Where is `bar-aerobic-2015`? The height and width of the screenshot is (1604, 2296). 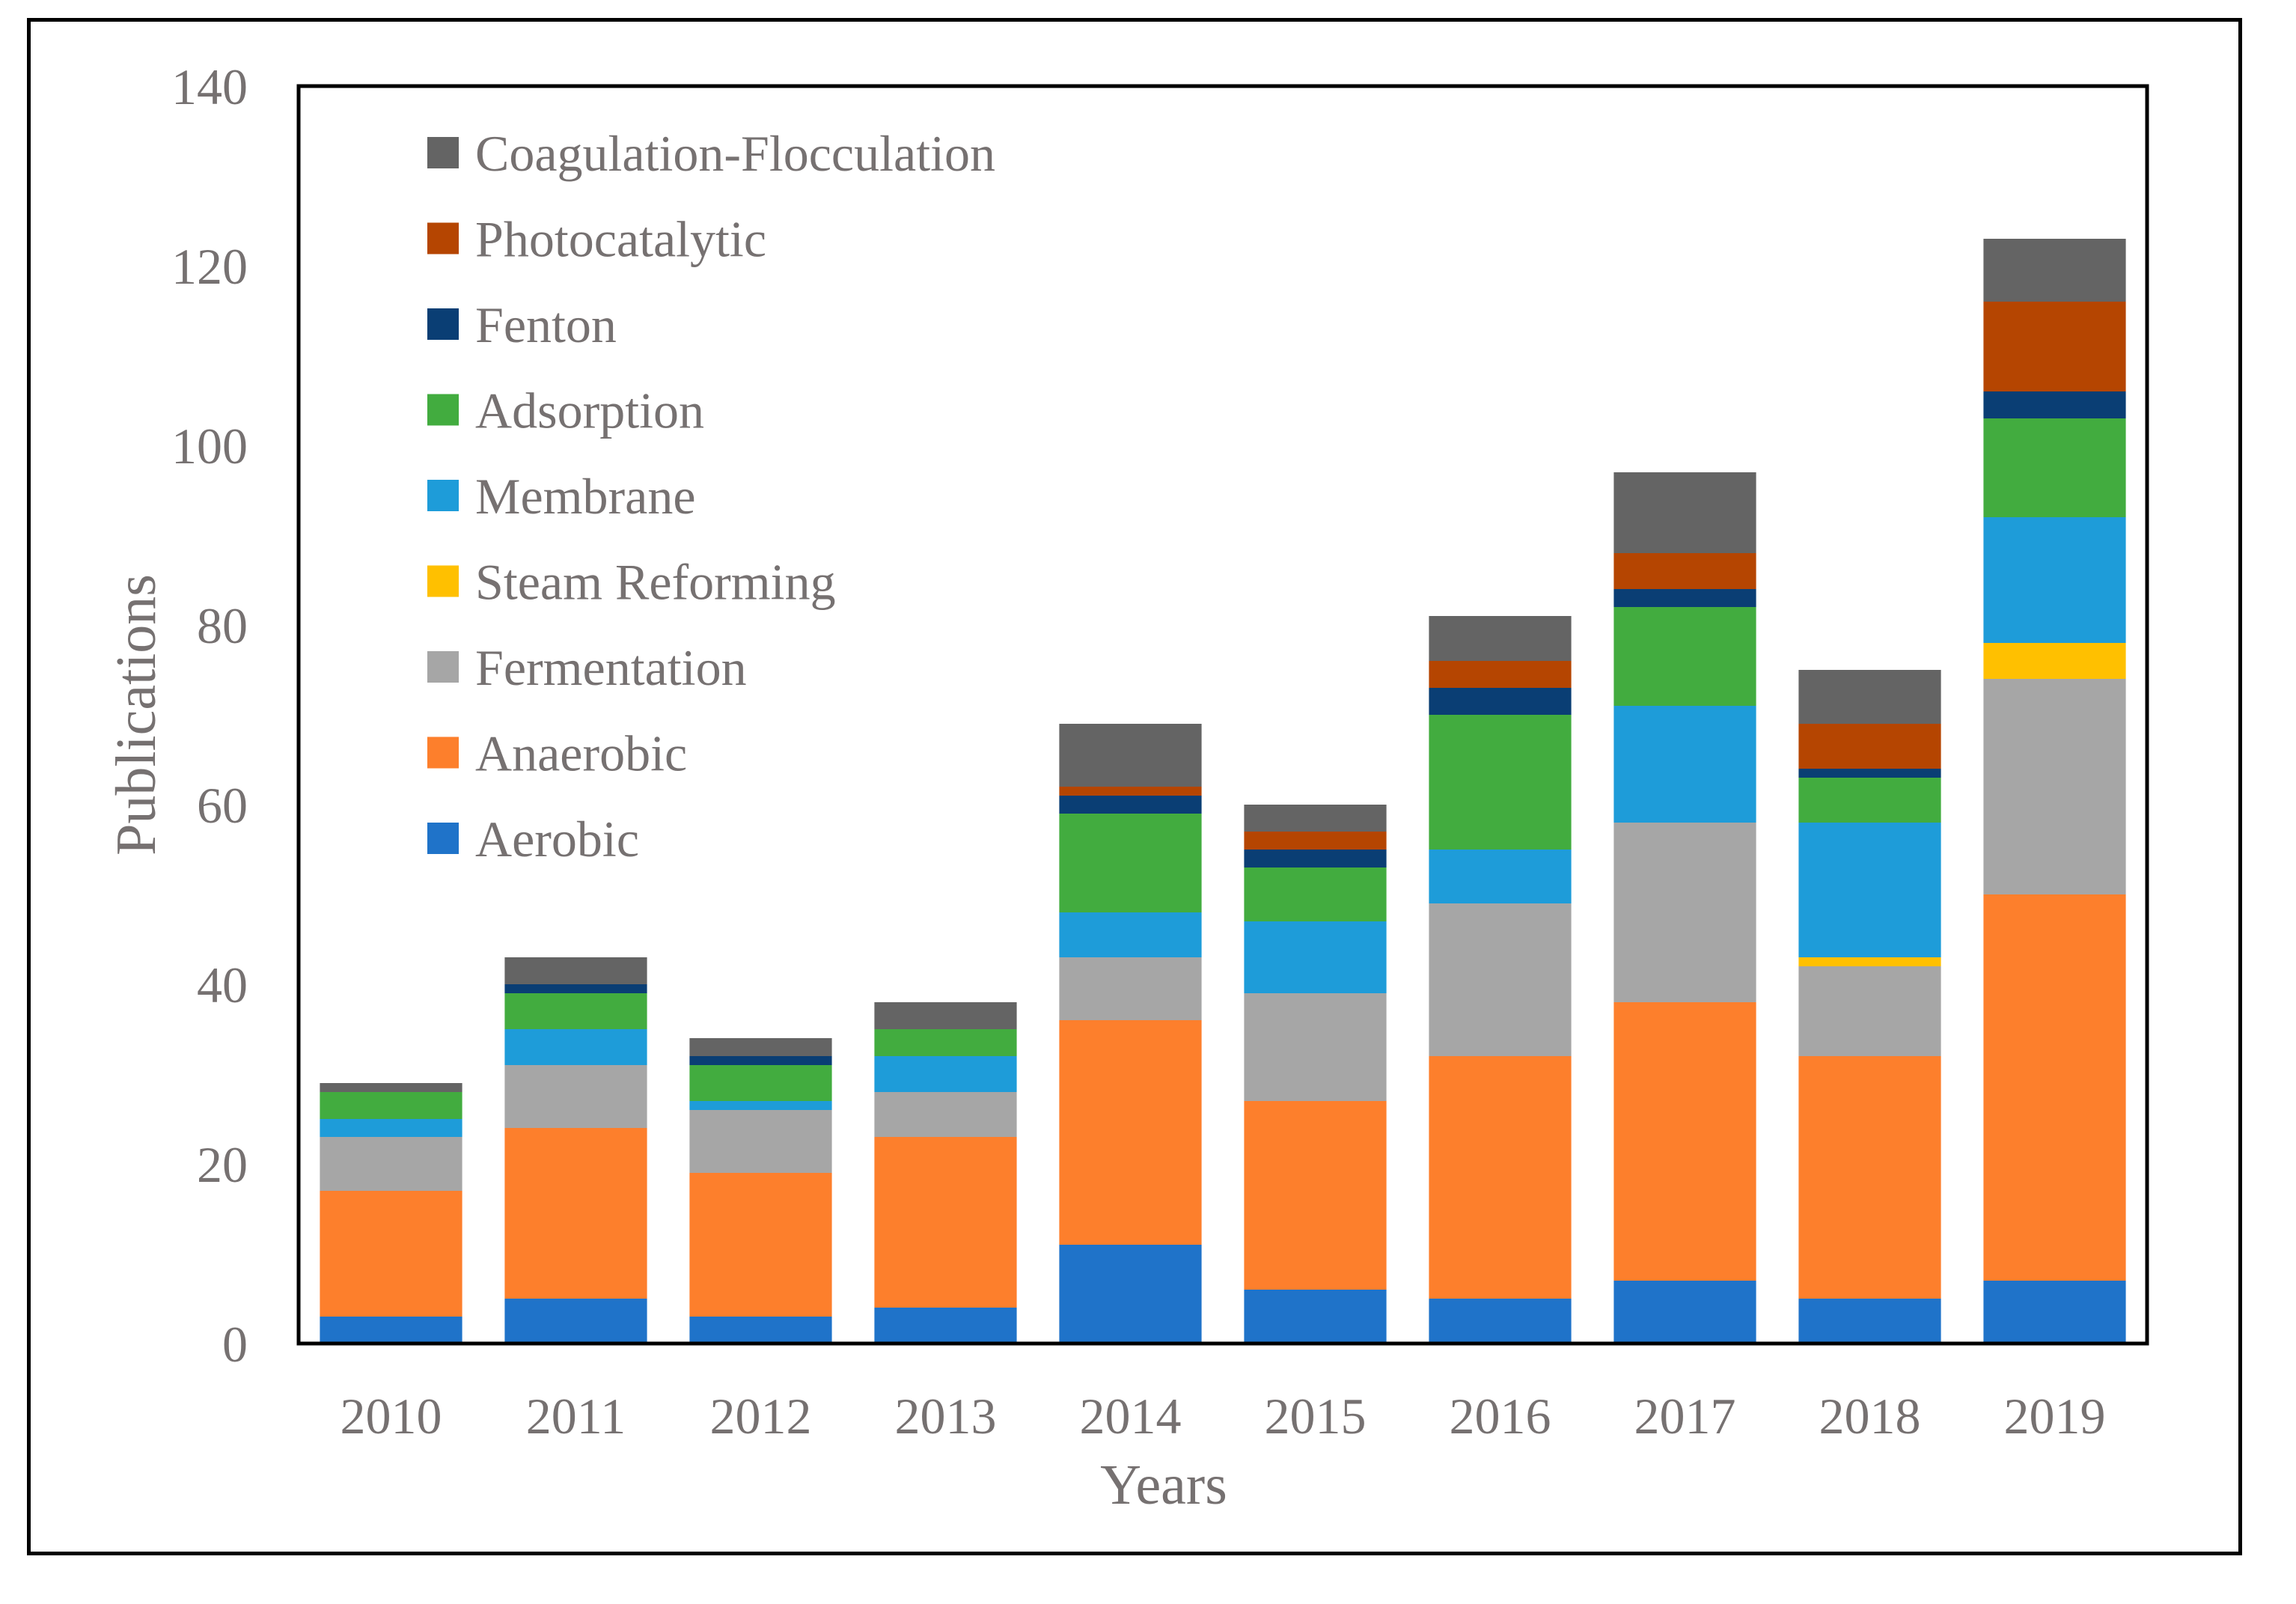
bar-aerobic-2015 is located at coordinates (1315, 1317).